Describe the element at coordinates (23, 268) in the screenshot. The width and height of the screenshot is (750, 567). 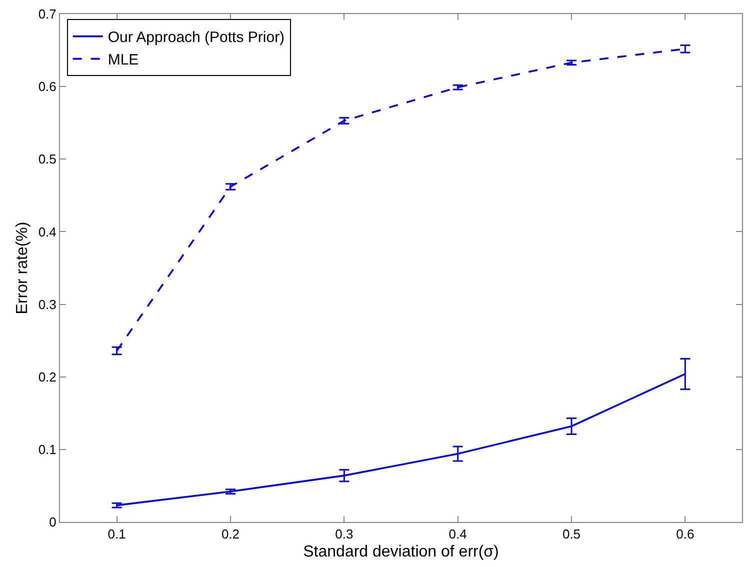
I see `y-axis-title: Error rate(%)` at that location.